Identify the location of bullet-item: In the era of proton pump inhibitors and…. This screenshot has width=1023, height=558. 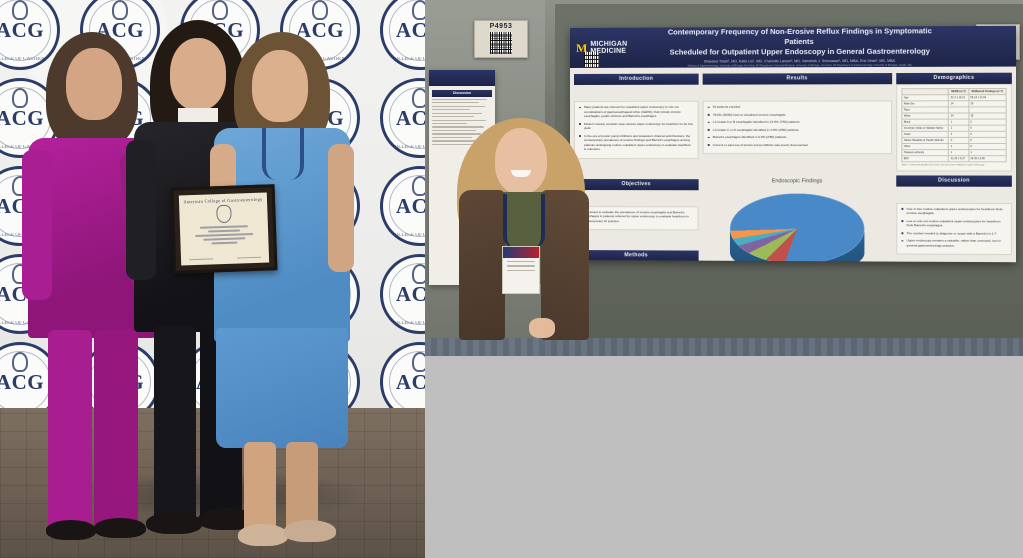
(636, 143).